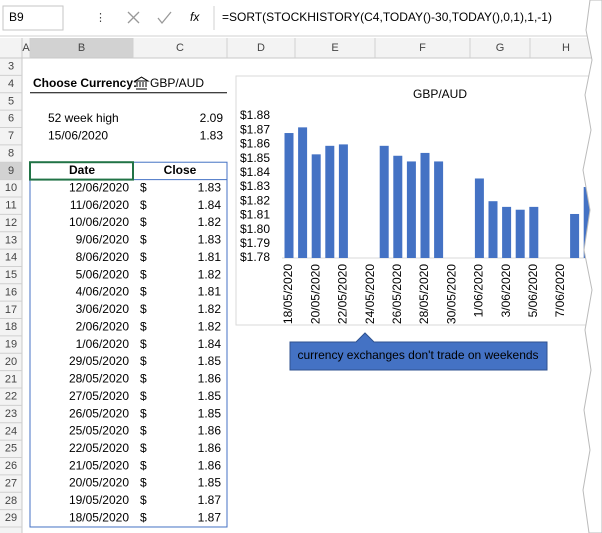  I want to click on x-tick-label: 28/05/2020, so click(424, 294).